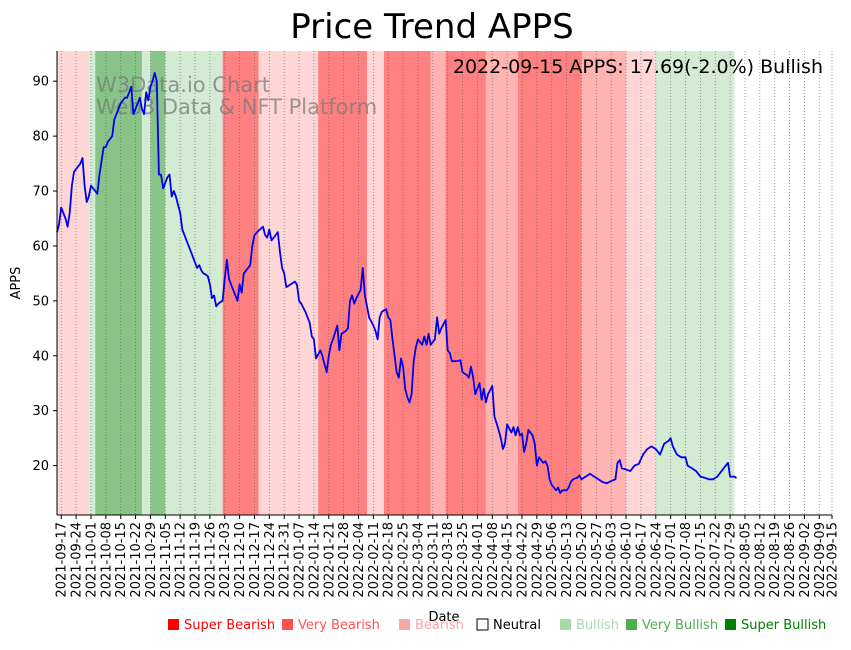 The image size is (851, 650). What do you see at coordinates (448, 560) in the screenshot?
I see `x-tick-label: 2022-03-18` at bounding box center [448, 560].